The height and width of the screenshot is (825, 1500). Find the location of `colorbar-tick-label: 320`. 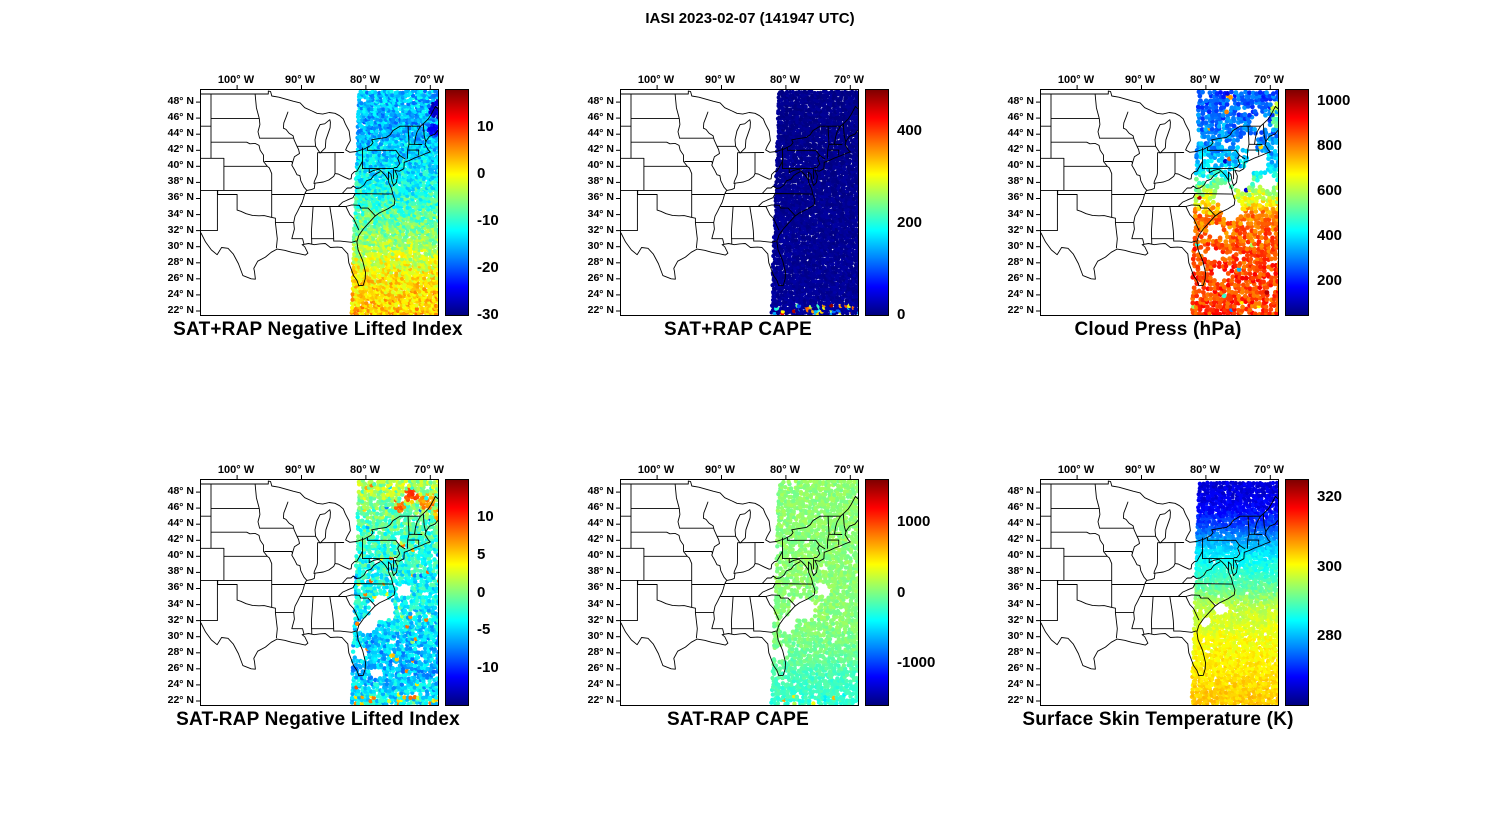

colorbar-tick-label: 320 is located at coordinates (1330, 496).